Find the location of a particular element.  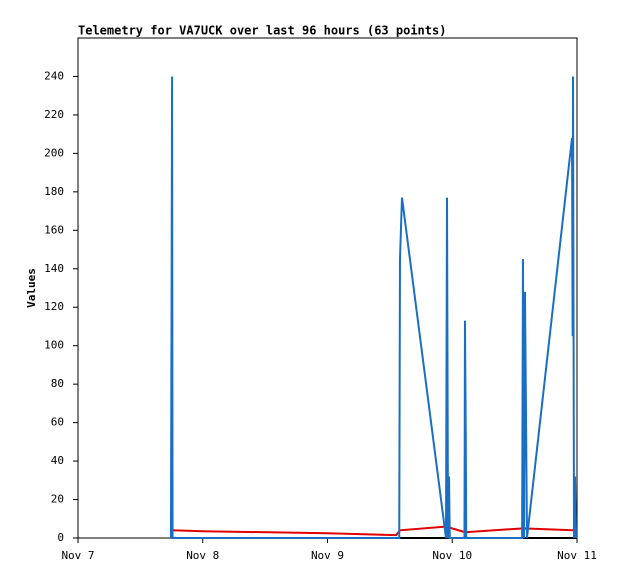

y-tick-label: 180 is located at coordinates (54, 191).